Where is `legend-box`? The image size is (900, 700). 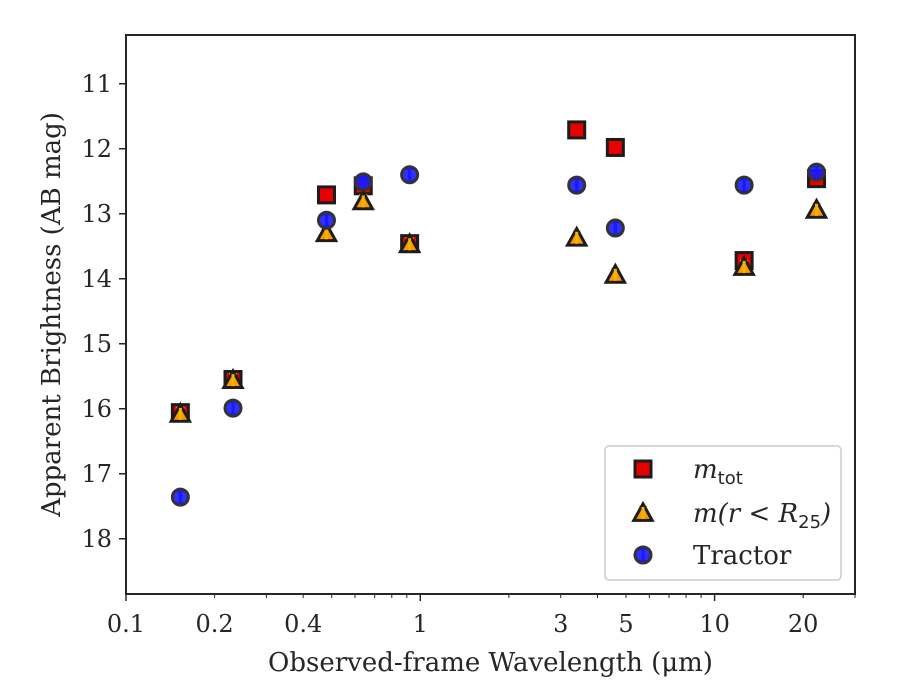 legend-box is located at coordinates (723, 513).